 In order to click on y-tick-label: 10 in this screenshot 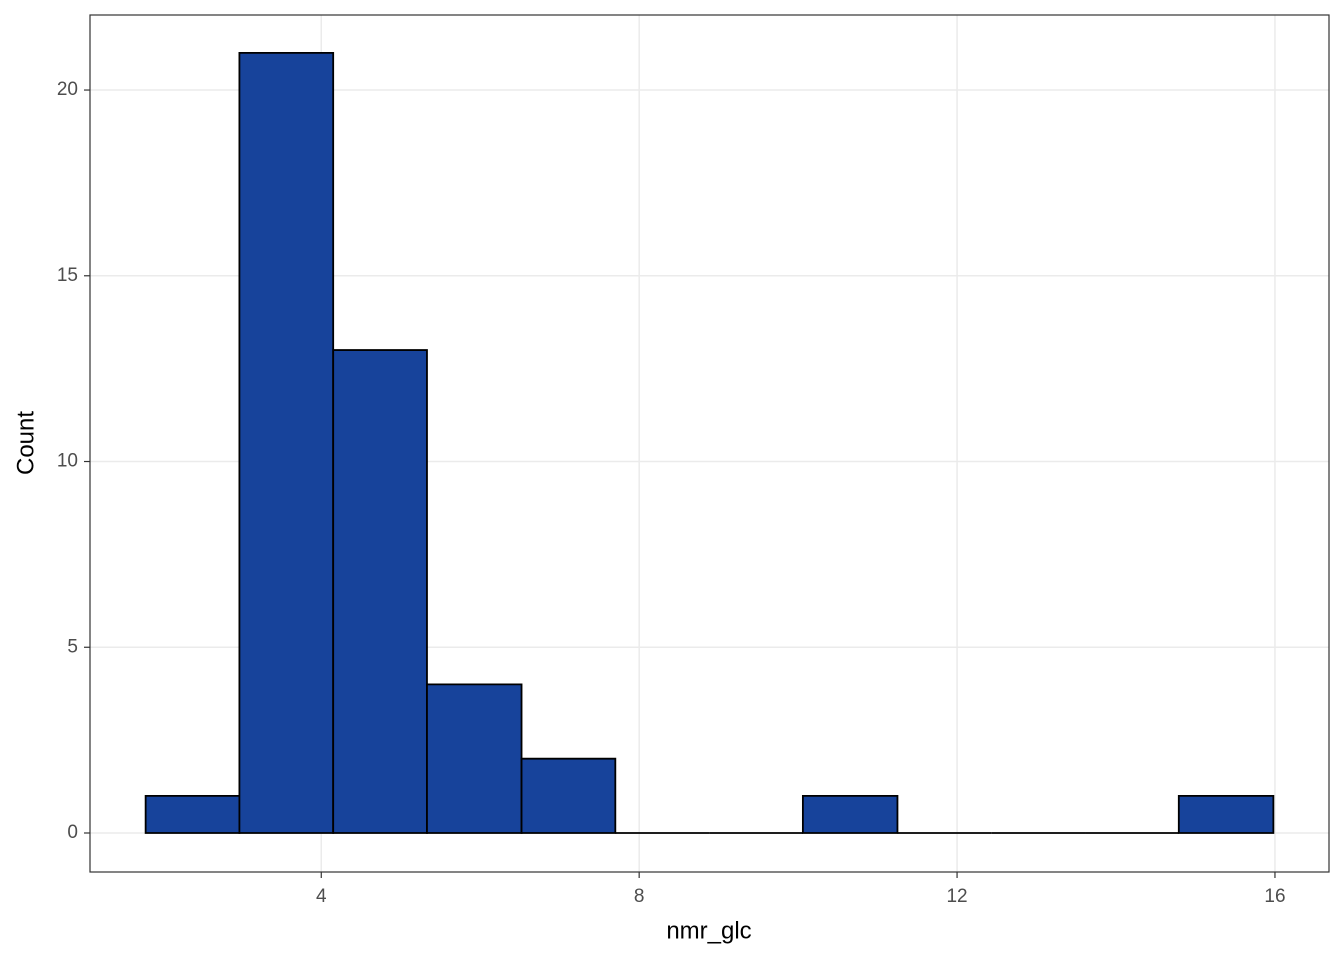, I will do `click(67, 461)`.